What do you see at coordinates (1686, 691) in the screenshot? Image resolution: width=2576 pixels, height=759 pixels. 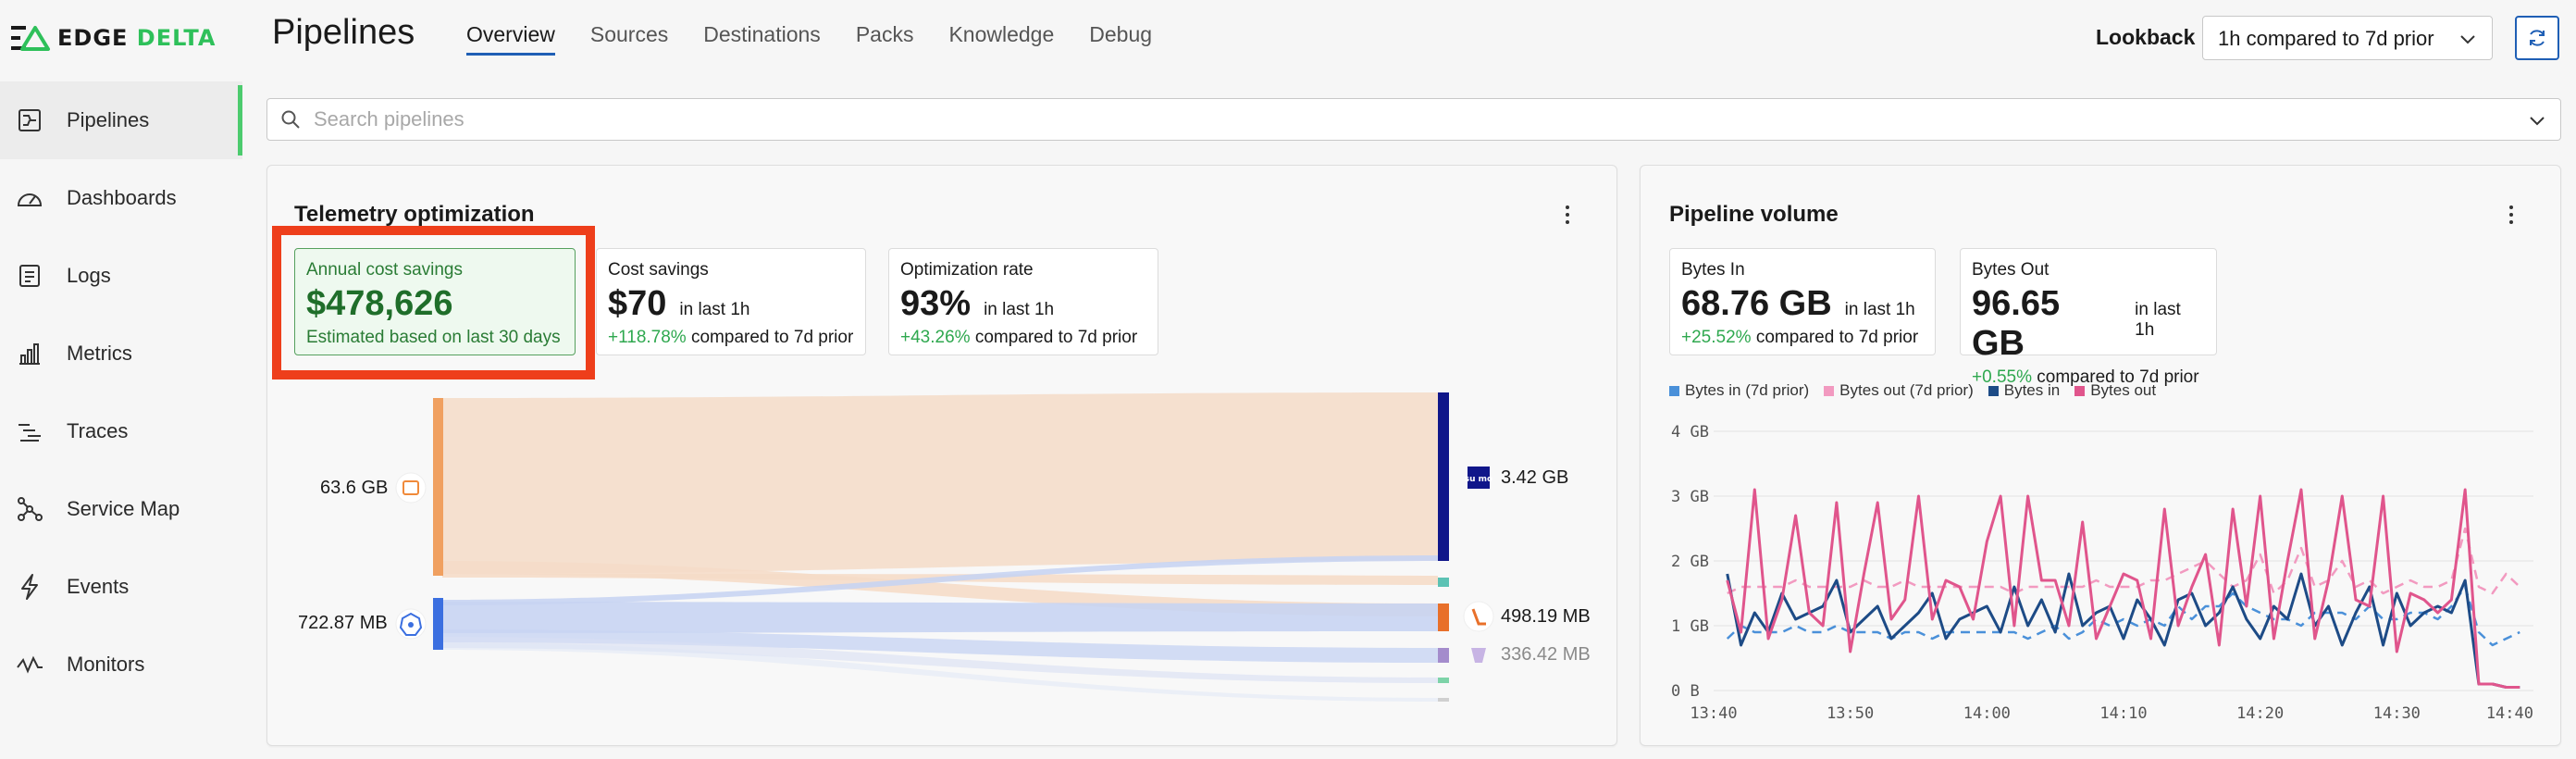 I see `y-tick-label: 0 B` at bounding box center [1686, 691].